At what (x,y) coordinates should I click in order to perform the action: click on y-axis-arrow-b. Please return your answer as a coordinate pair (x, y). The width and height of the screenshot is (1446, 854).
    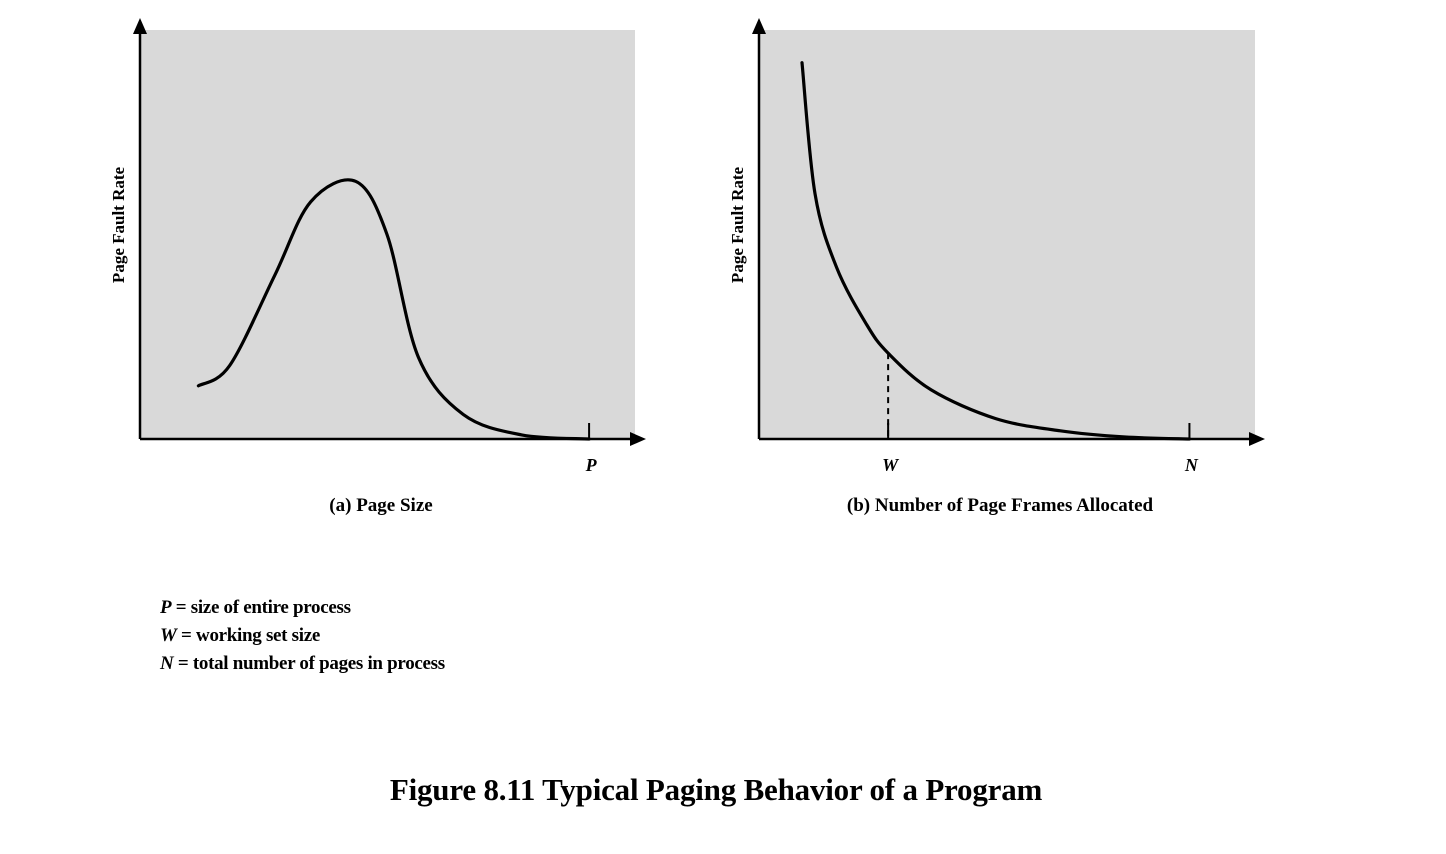
    Looking at the image, I should click on (759, 26).